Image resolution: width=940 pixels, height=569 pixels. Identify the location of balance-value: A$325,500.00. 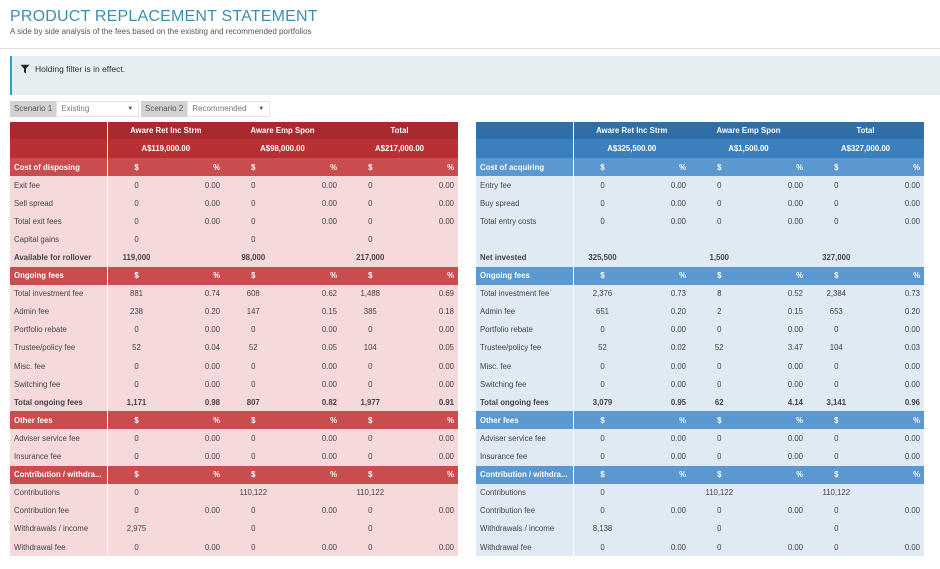
(631, 148).